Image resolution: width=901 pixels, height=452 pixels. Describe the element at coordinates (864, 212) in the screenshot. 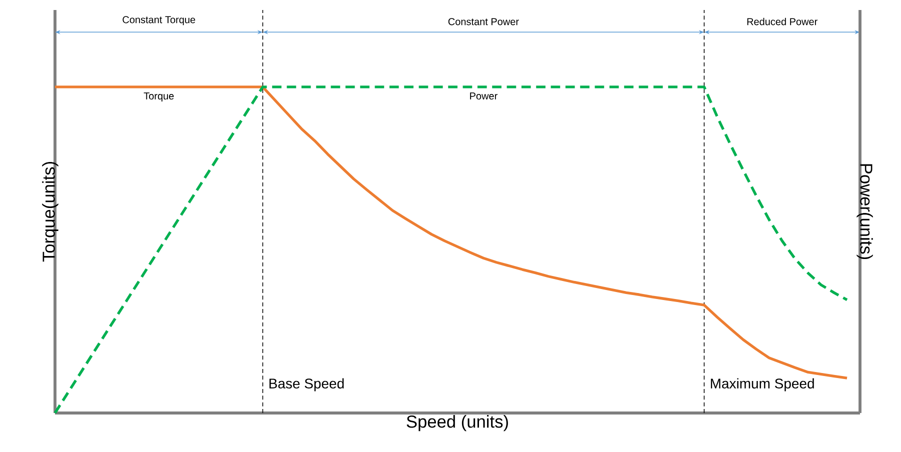

I see `y2-axis-title: Power(units)` at that location.